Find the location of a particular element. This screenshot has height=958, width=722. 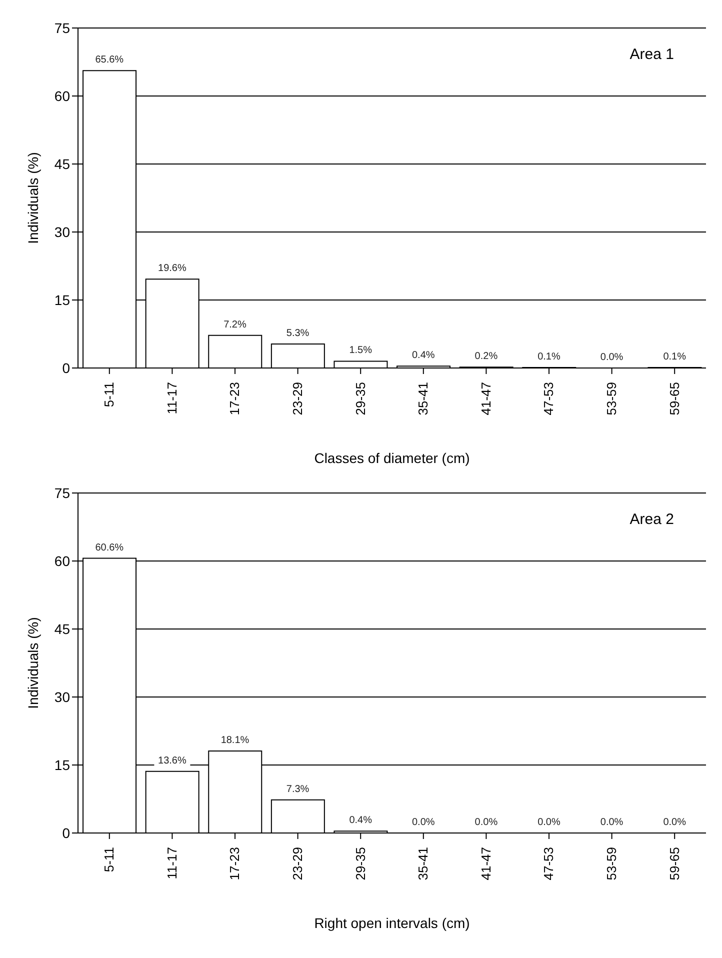

data-label: 7.2% is located at coordinates (235, 324).